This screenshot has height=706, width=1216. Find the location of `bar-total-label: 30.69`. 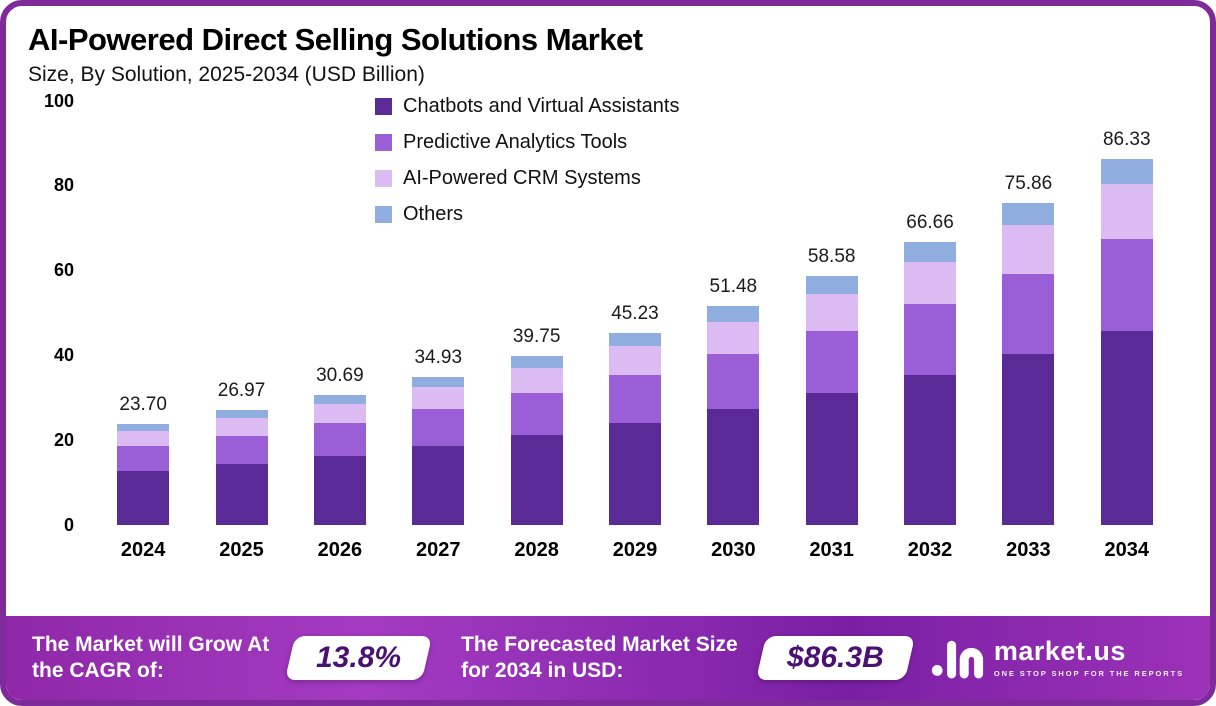

bar-total-label: 30.69 is located at coordinates (340, 375).